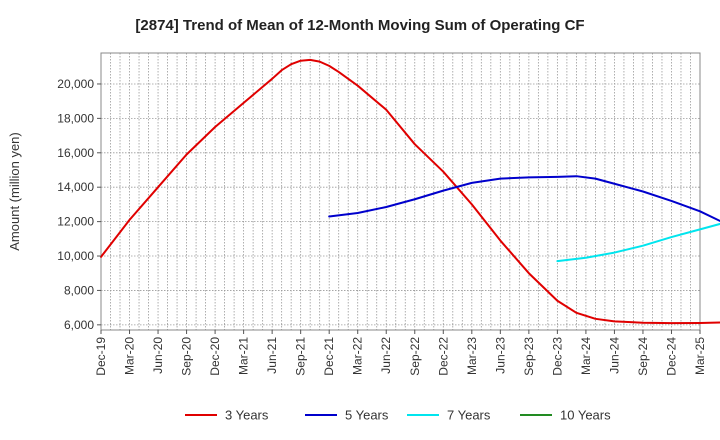 The height and width of the screenshot is (440, 720). Describe the element at coordinates (472, 356) in the screenshot. I see `x-tick-label: Mar-23` at that location.